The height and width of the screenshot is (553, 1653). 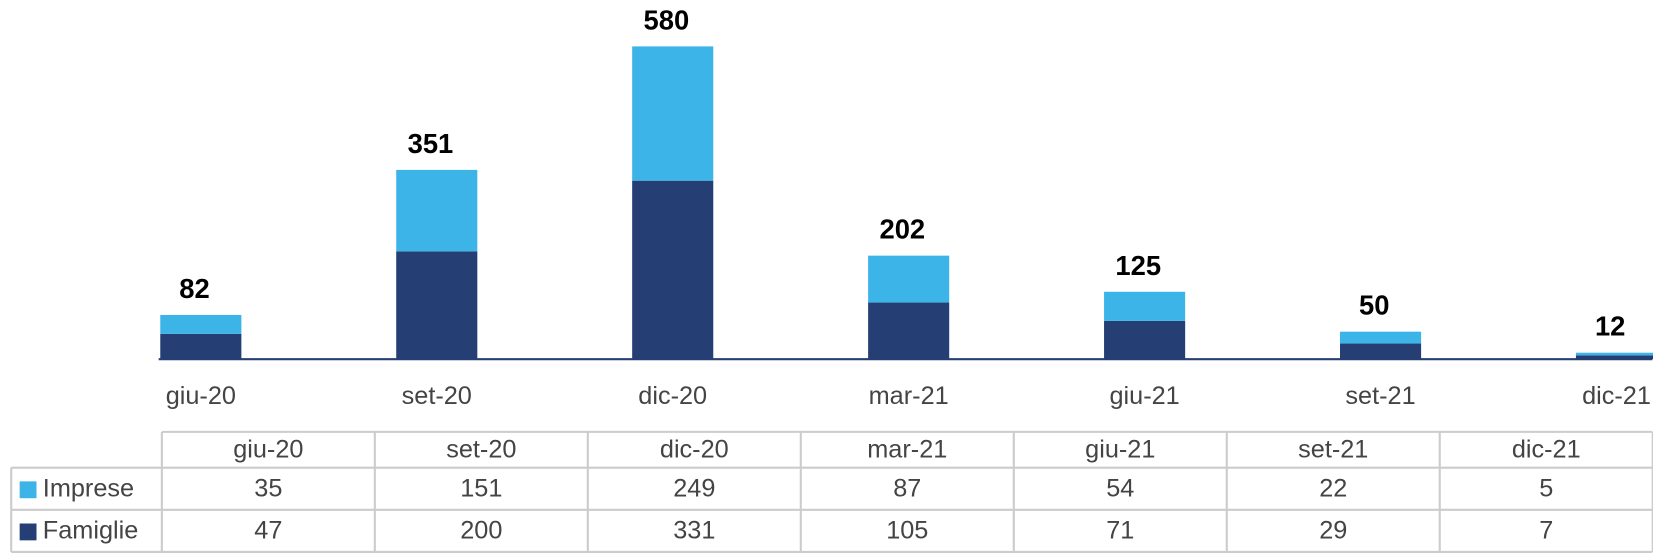 What do you see at coordinates (88, 488) in the screenshot?
I see `legend-label: Imprese` at bounding box center [88, 488].